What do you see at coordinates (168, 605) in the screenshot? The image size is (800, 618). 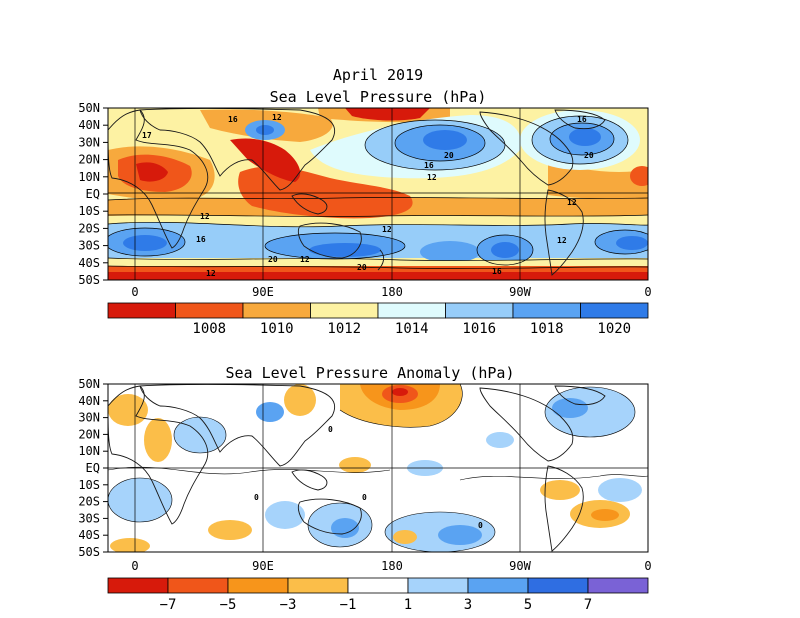 I see `anom-colorbar-label: −7` at bounding box center [168, 605].